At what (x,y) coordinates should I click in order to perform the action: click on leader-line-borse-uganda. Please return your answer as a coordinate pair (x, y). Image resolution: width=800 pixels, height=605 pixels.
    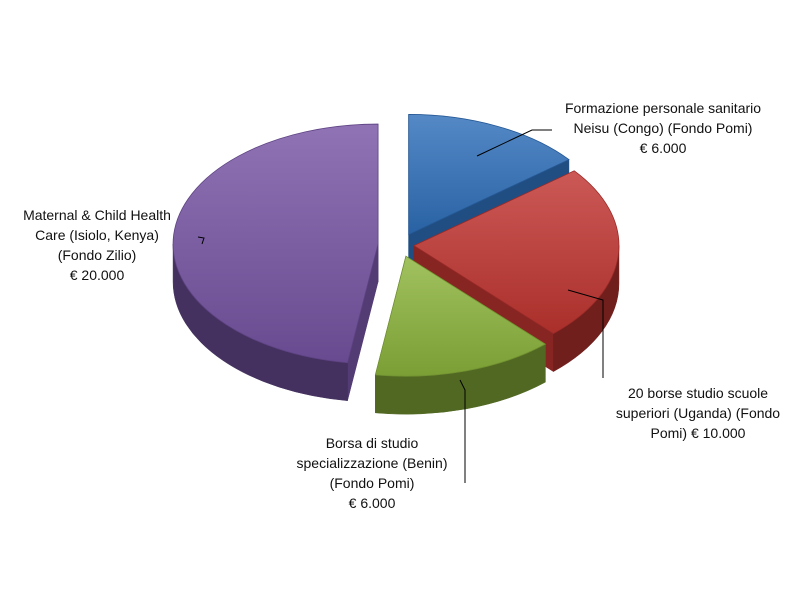
    Looking at the image, I should click on (585, 333).